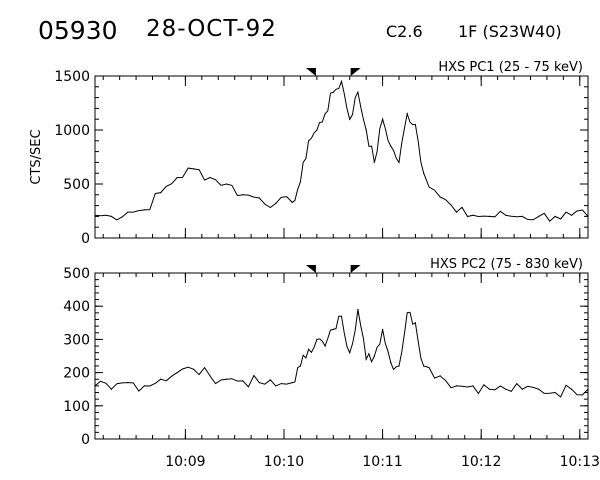 This screenshot has height=480, width=600. What do you see at coordinates (72, 77) in the screenshot?
I see `y-tick-label: 1500` at bounding box center [72, 77].